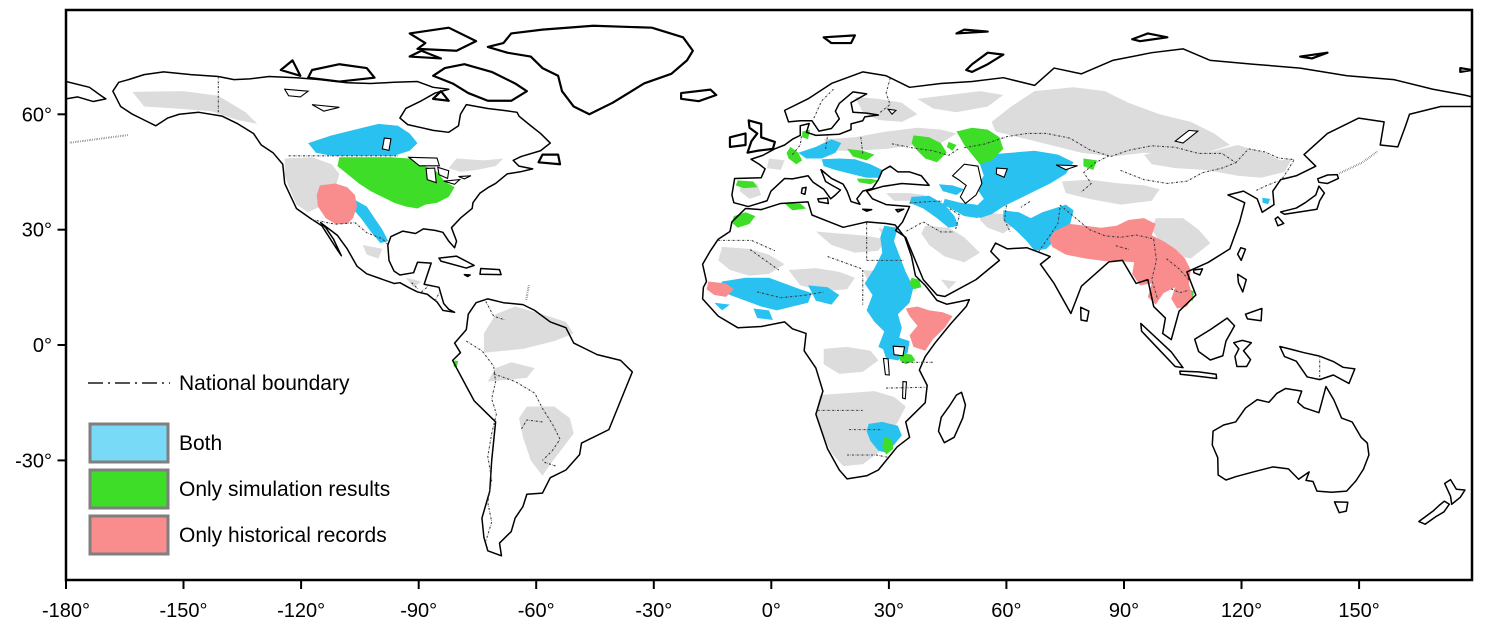 This screenshot has height=637, width=1497. Describe the element at coordinates (33, 288) in the screenshot. I see `y-axis-labels: 60° 30° 0° -30°` at that location.